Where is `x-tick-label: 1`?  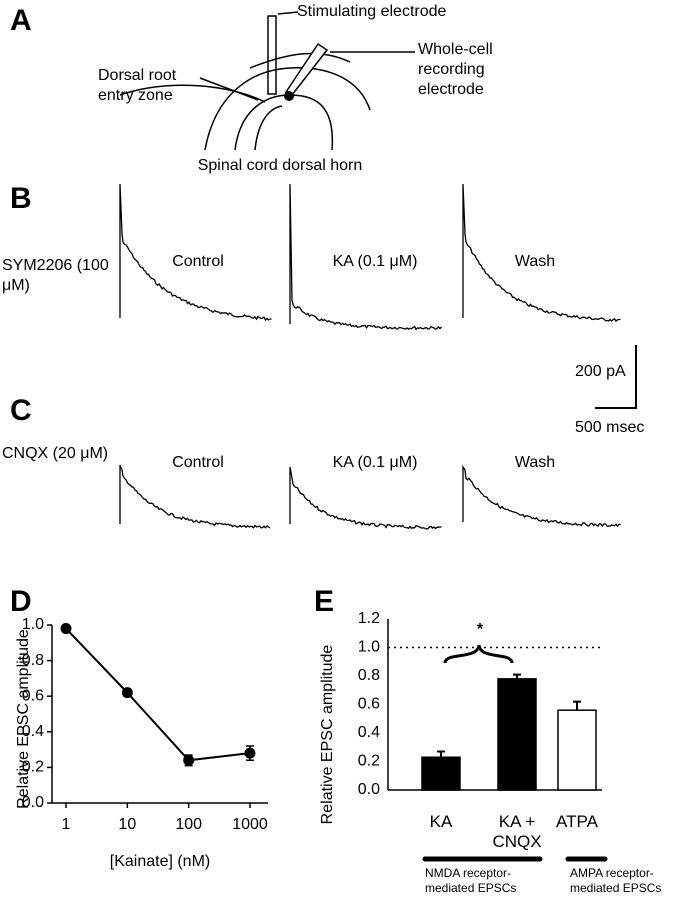
x-tick-label: 1 is located at coordinates (66, 824).